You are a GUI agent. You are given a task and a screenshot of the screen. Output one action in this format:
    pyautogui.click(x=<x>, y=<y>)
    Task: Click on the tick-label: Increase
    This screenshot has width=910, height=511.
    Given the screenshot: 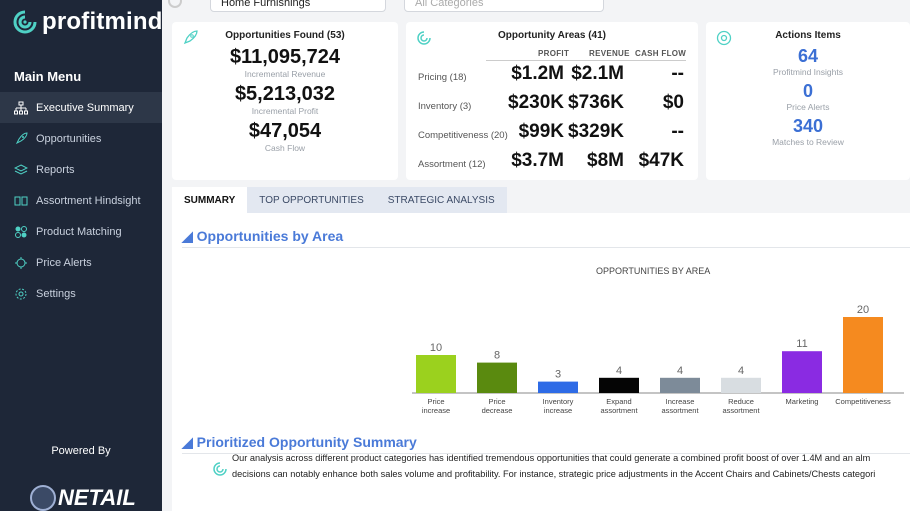 What is the action you would take?
    pyautogui.click(x=680, y=401)
    